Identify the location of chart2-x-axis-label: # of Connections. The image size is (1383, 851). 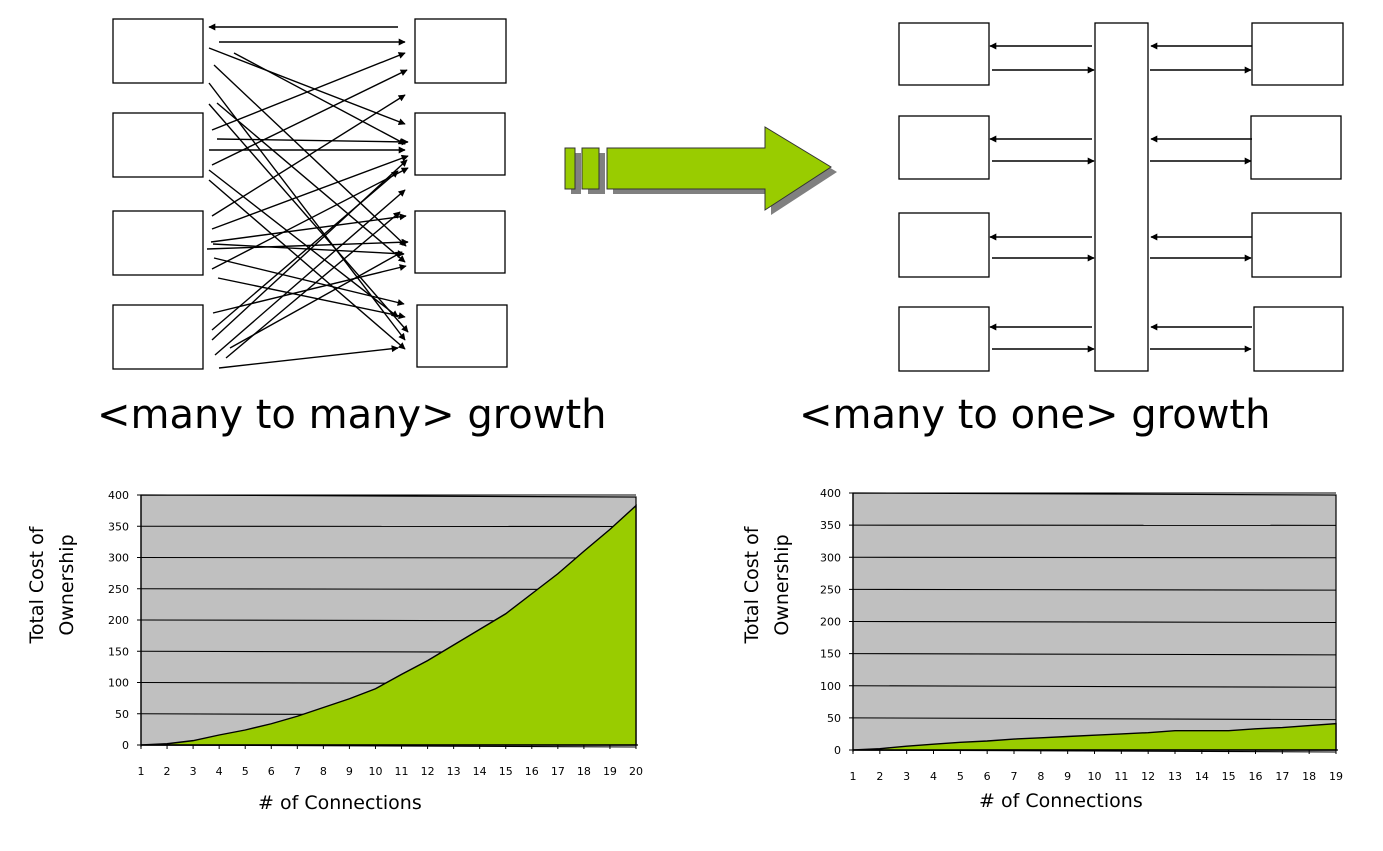
(1061, 801).